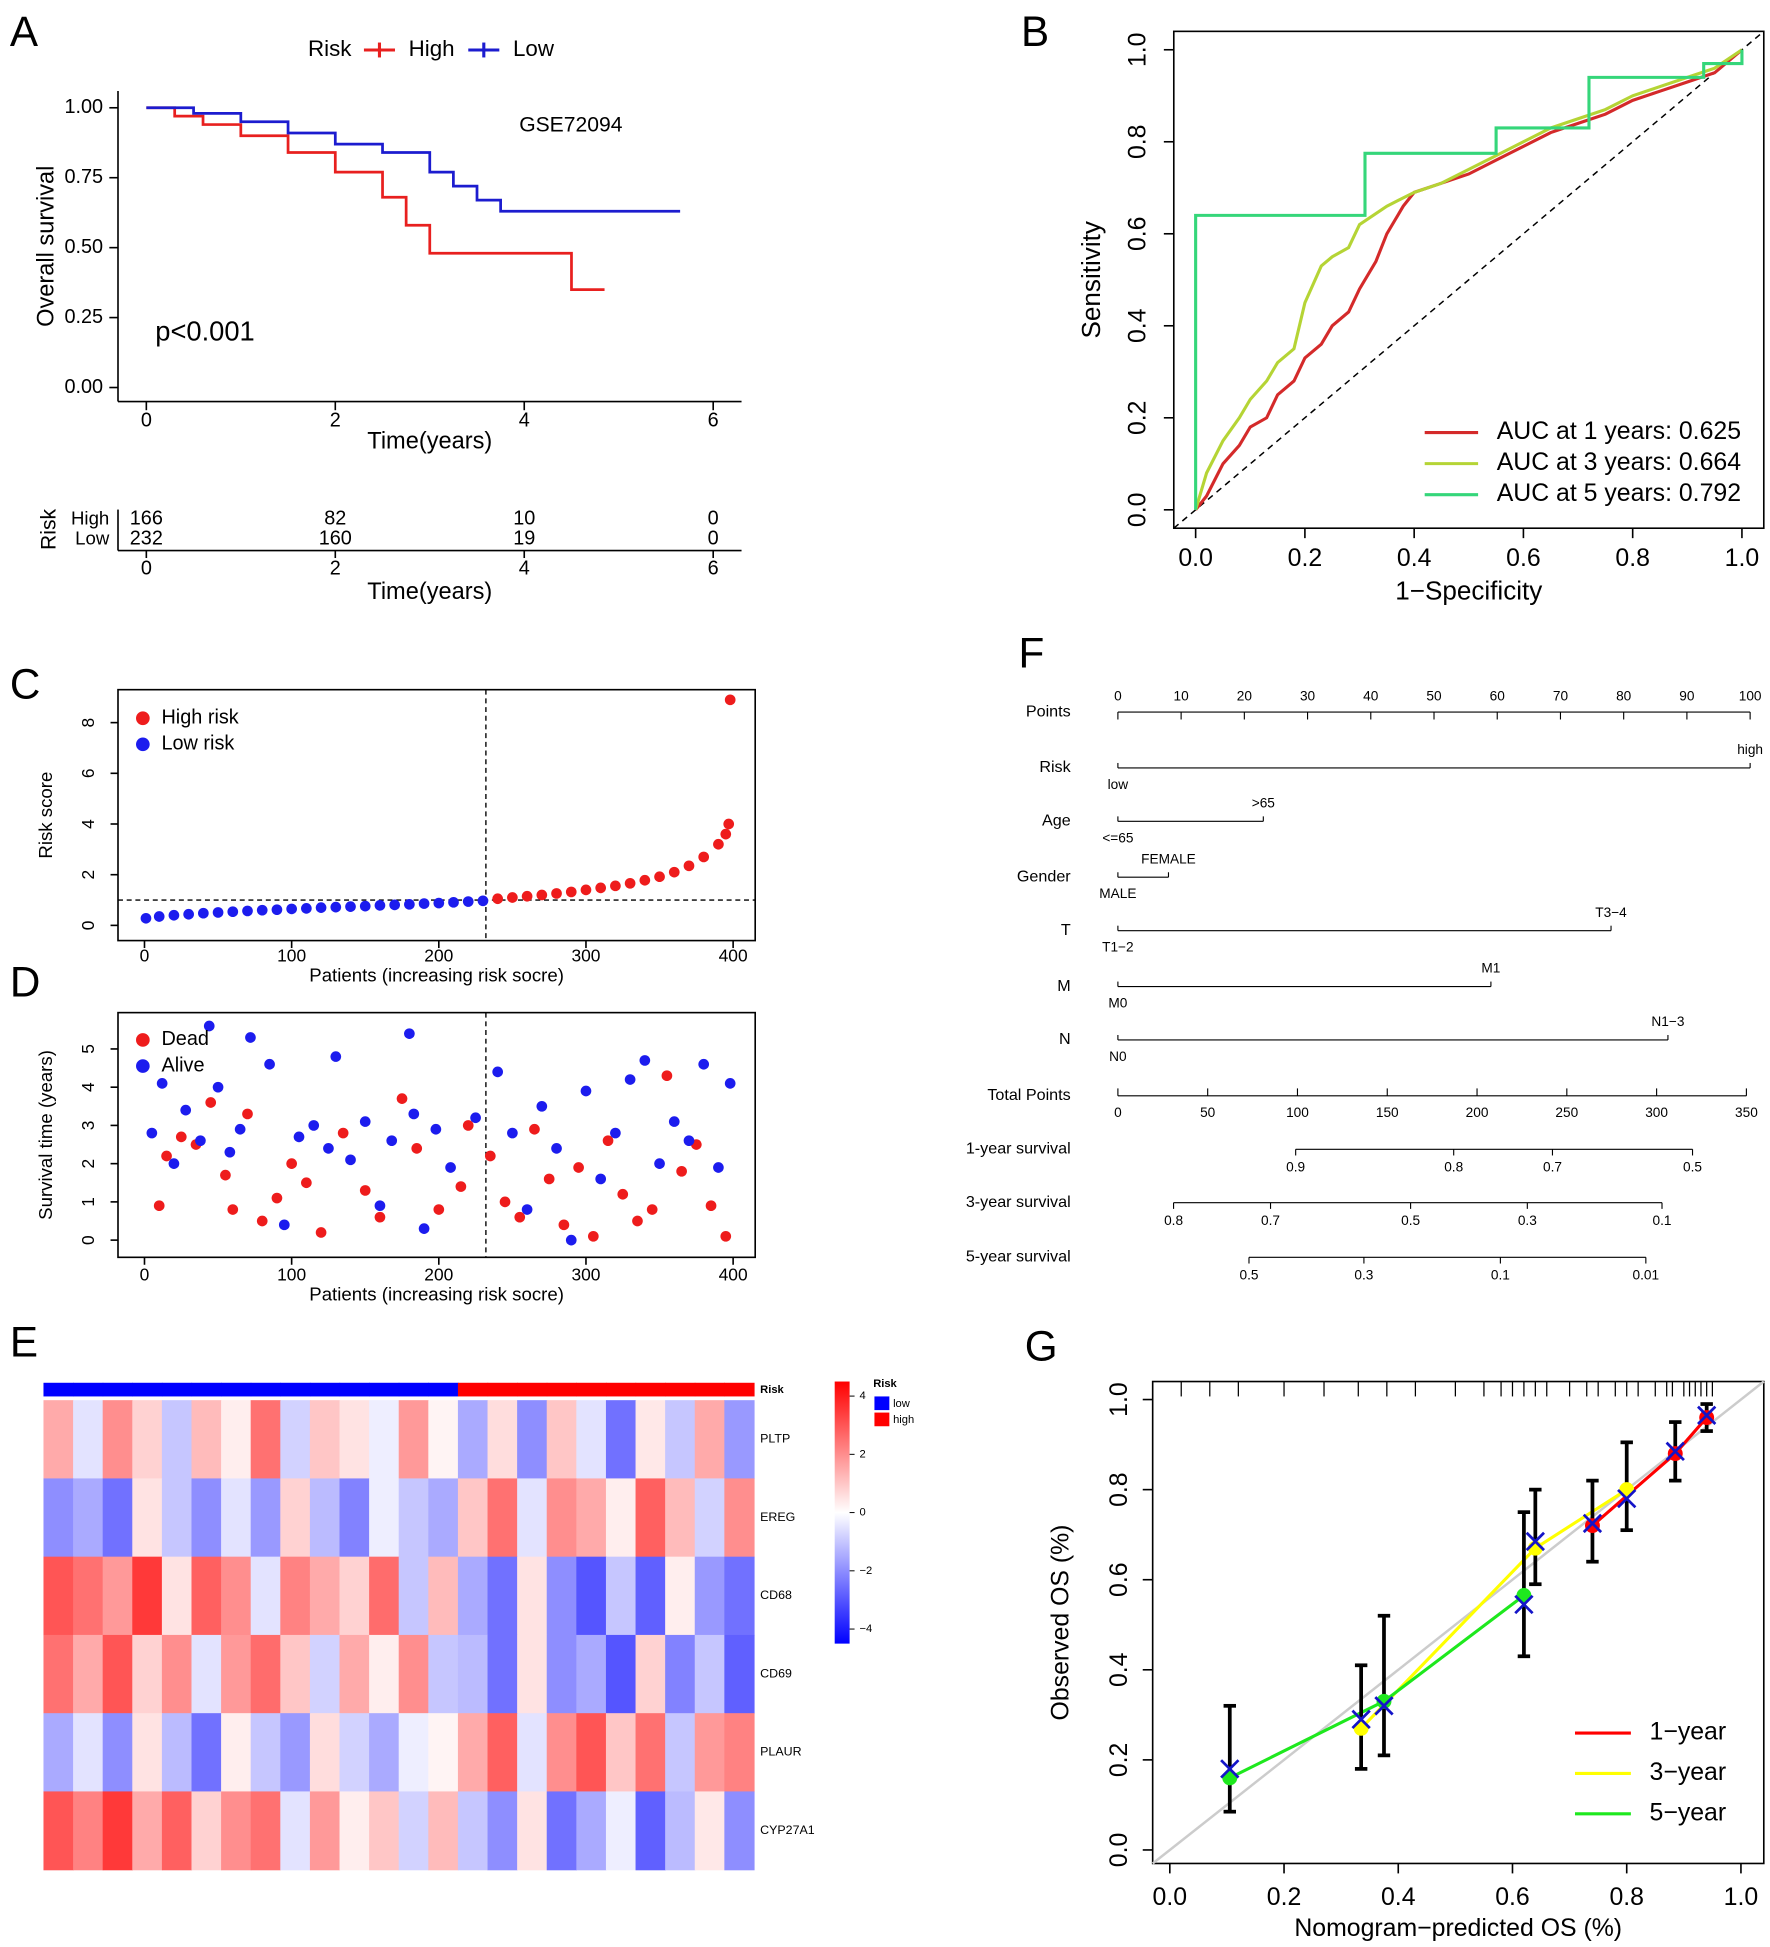  Describe the element at coordinates (1688, 1732) in the screenshot. I see `legend-label: 1−year` at that location.